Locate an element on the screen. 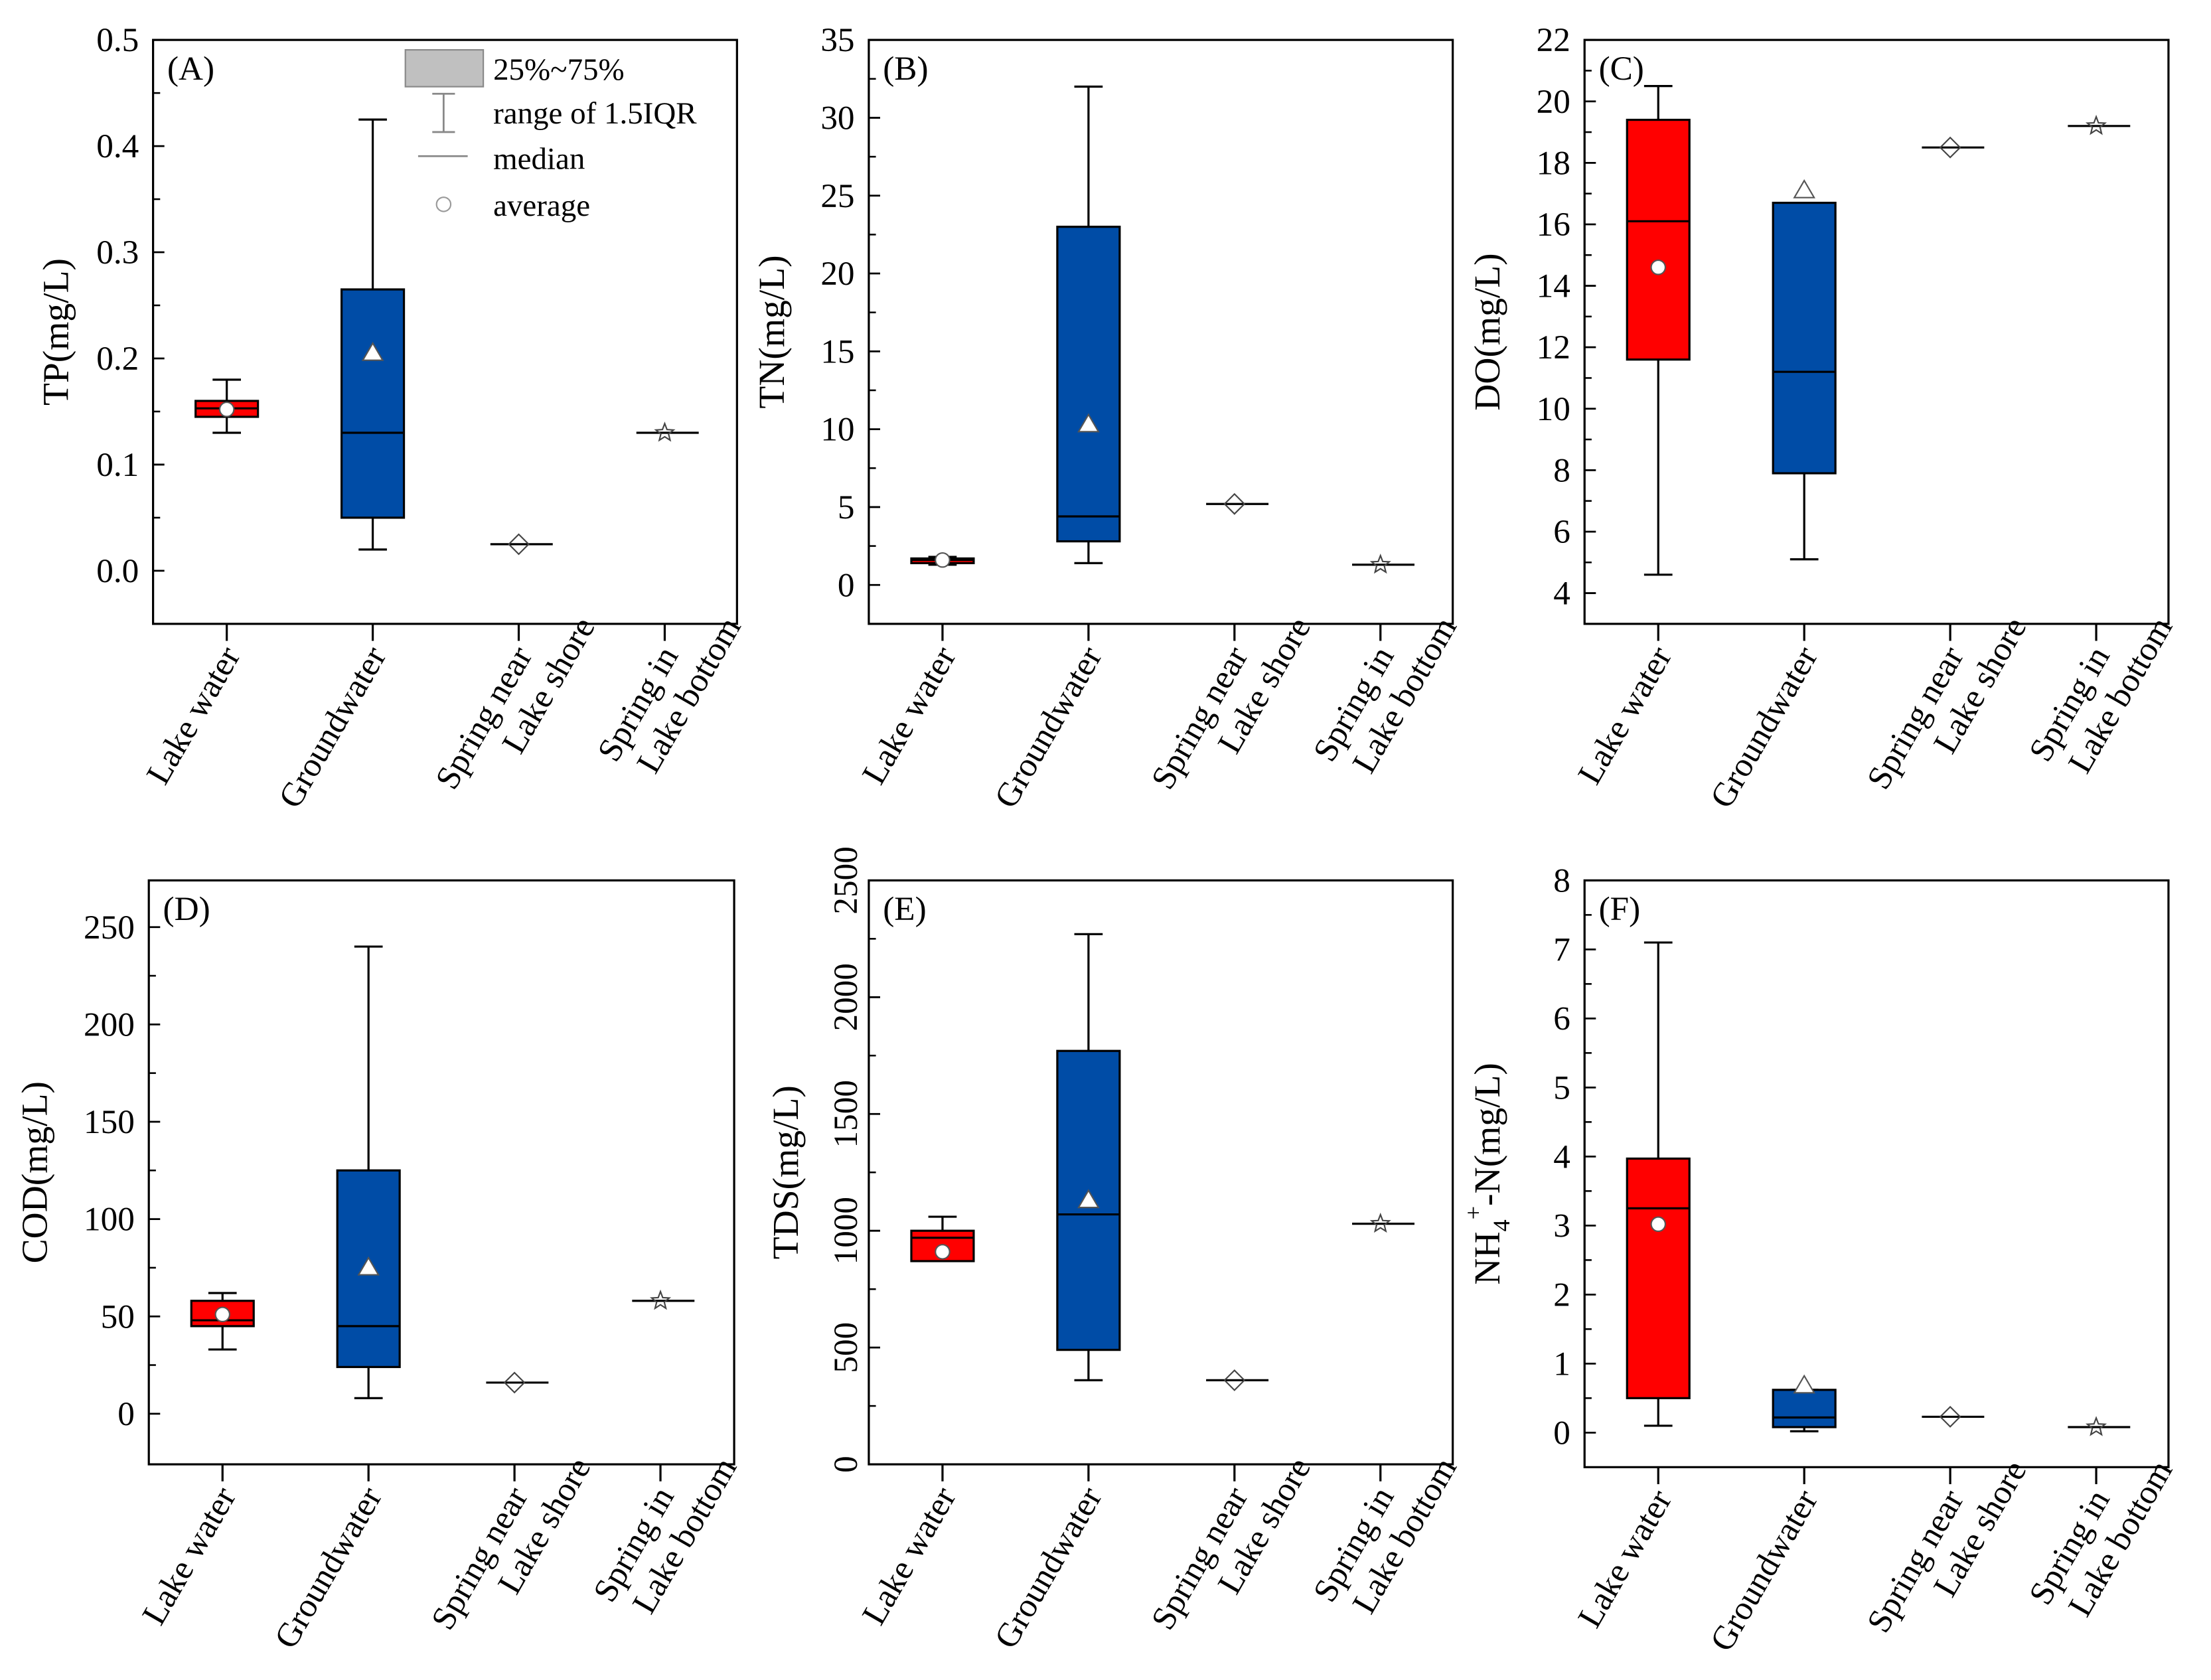 Image resolution: width=2211 pixels, height=1680 pixels. y-tick-label: 15 is located at coordinates (837, 351).